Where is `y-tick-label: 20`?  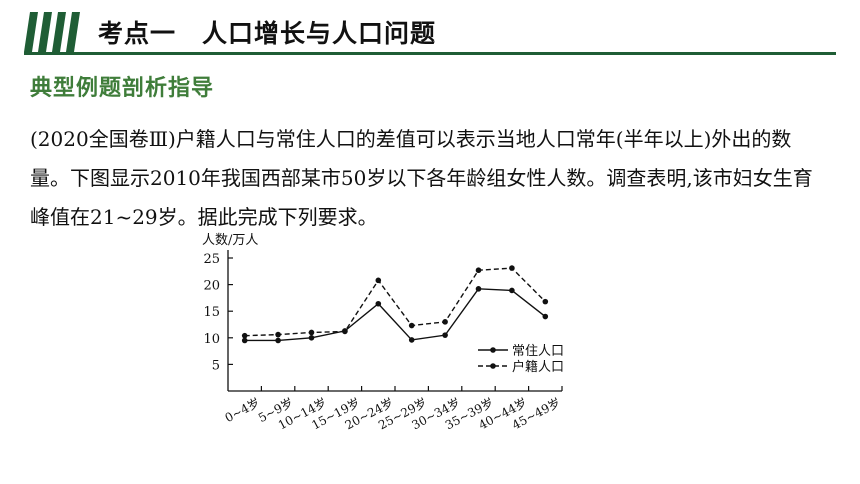 y-tick-label: 20 is located at coordinates (211, 286).